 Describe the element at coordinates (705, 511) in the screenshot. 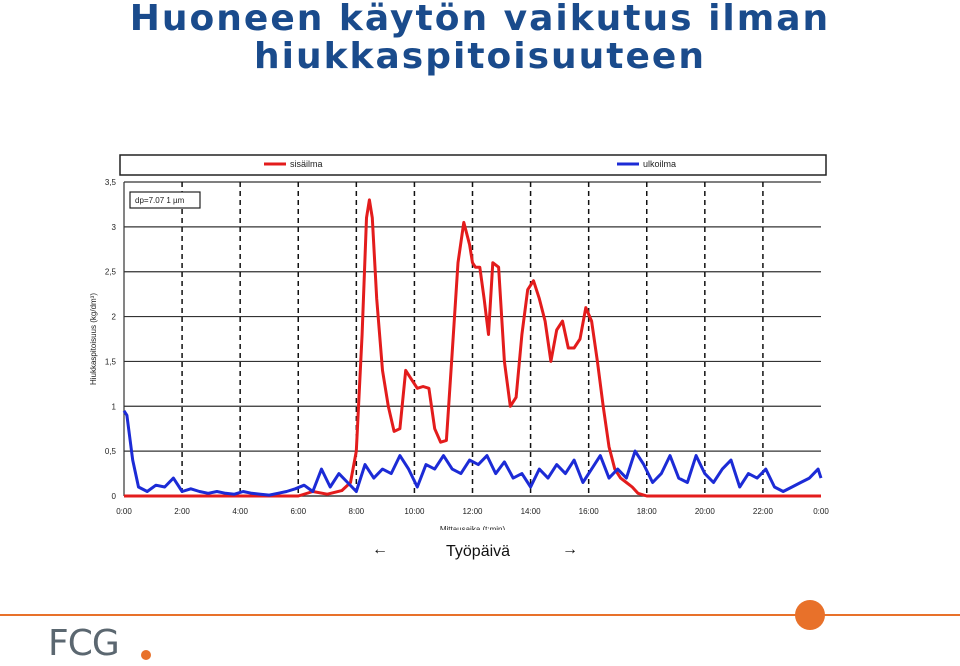

I see `x-tick-label-10: 20:00` at that location.